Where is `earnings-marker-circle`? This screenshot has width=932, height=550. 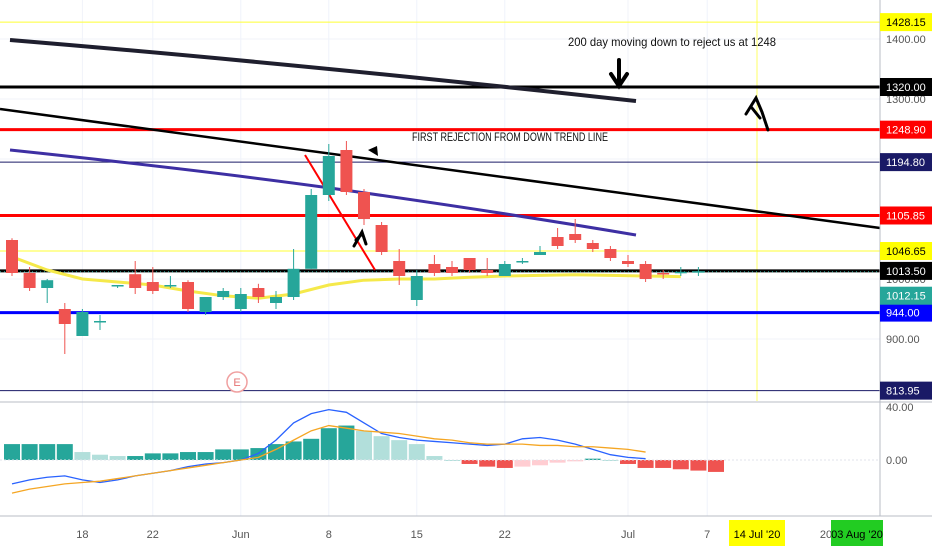
earnings-marker-circle is located at coordinates (237, 382).